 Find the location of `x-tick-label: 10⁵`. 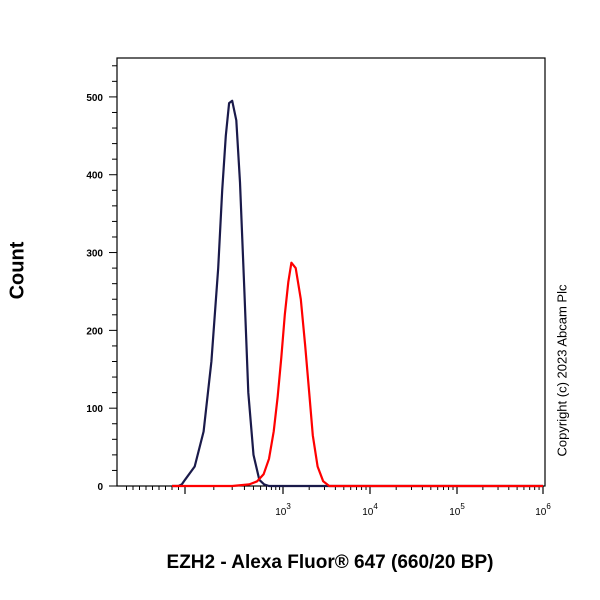

x-tick-label: 10⁵ is located at coordinates (457, 510).